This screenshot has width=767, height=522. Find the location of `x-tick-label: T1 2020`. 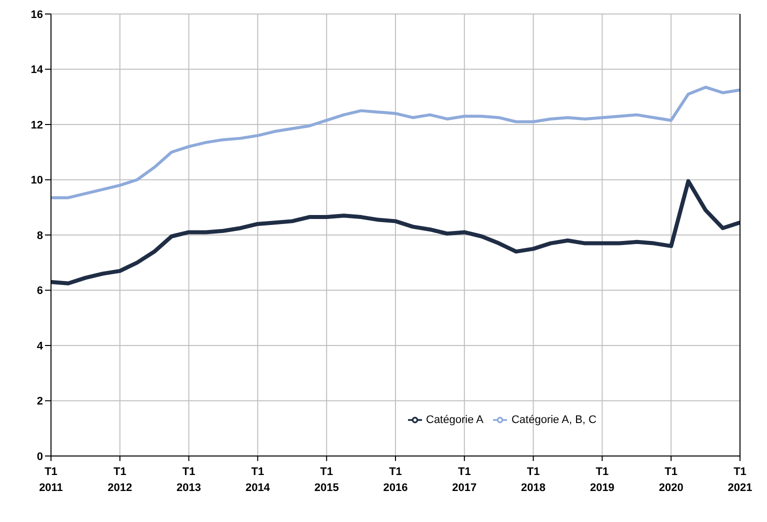

x-tick-label: T1 2020 is located at coordinates (671, 480).